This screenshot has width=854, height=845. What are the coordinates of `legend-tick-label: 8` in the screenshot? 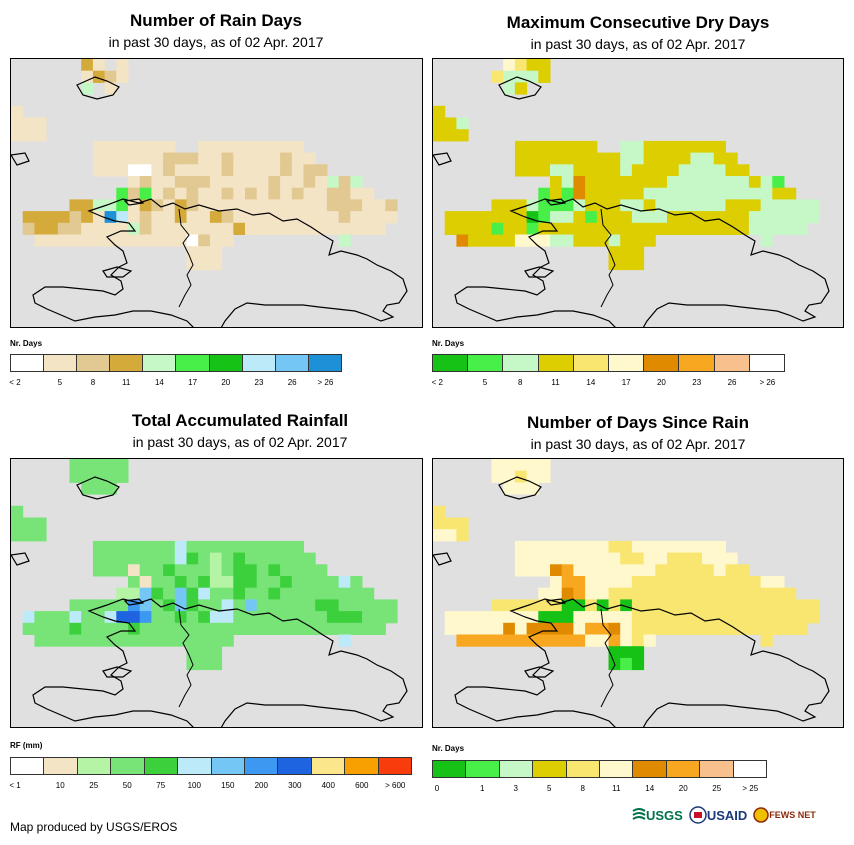 It's located at (582, 788).